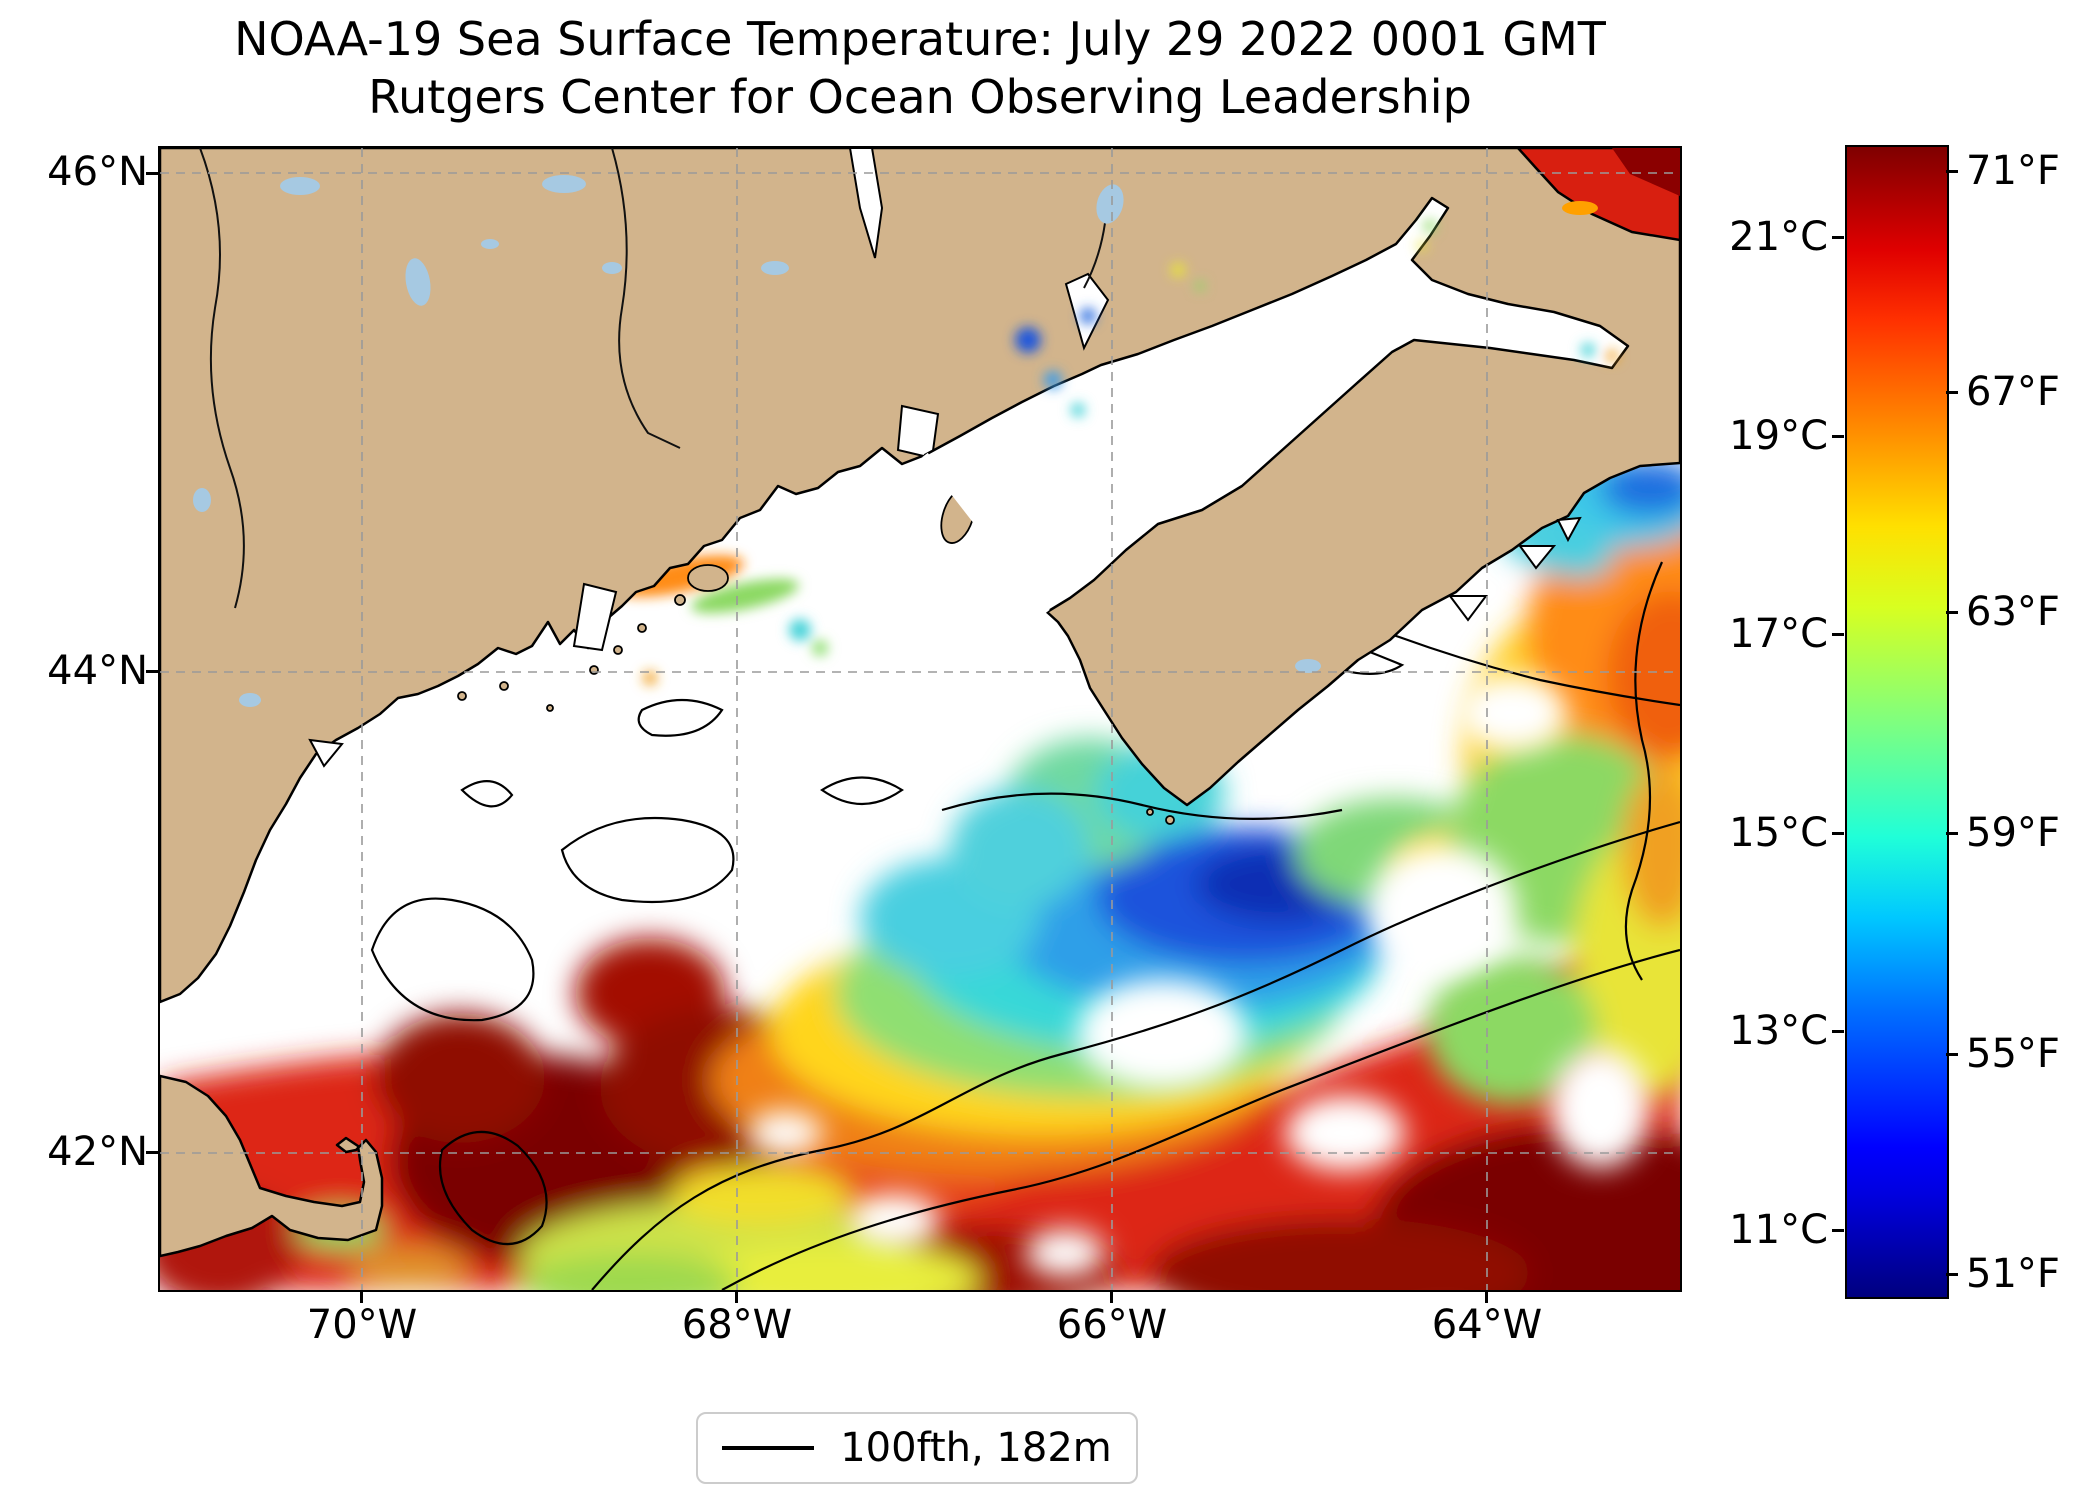 Image resolution: width=2096 pixels, height=1503 pixels. I want to click on fundy-mouth-opening, so click(986, 533).